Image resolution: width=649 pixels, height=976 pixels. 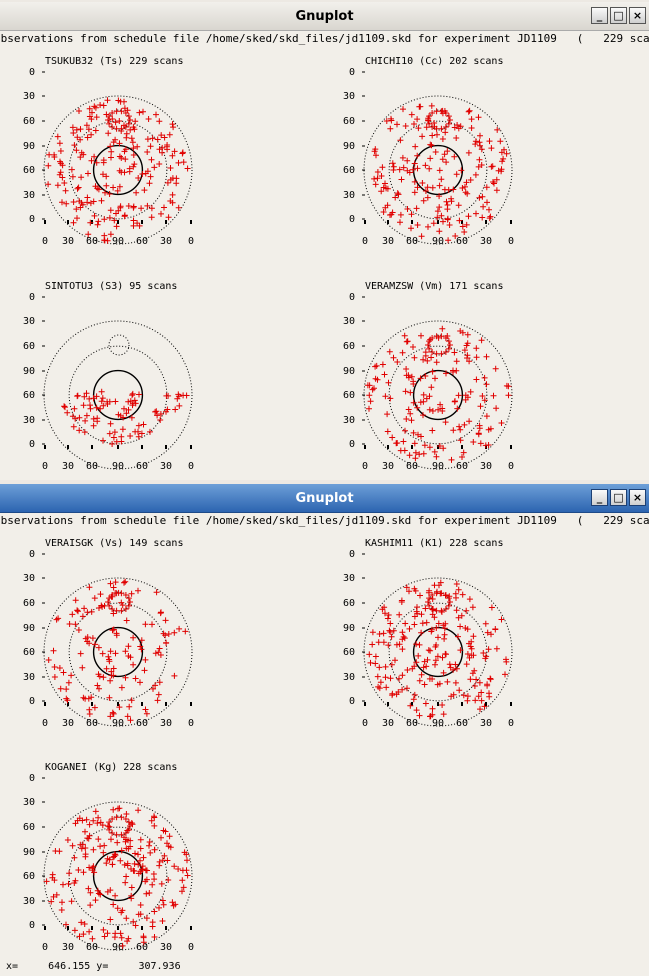 I want to click on maximize-icon: □, so click(x=618, y=15).